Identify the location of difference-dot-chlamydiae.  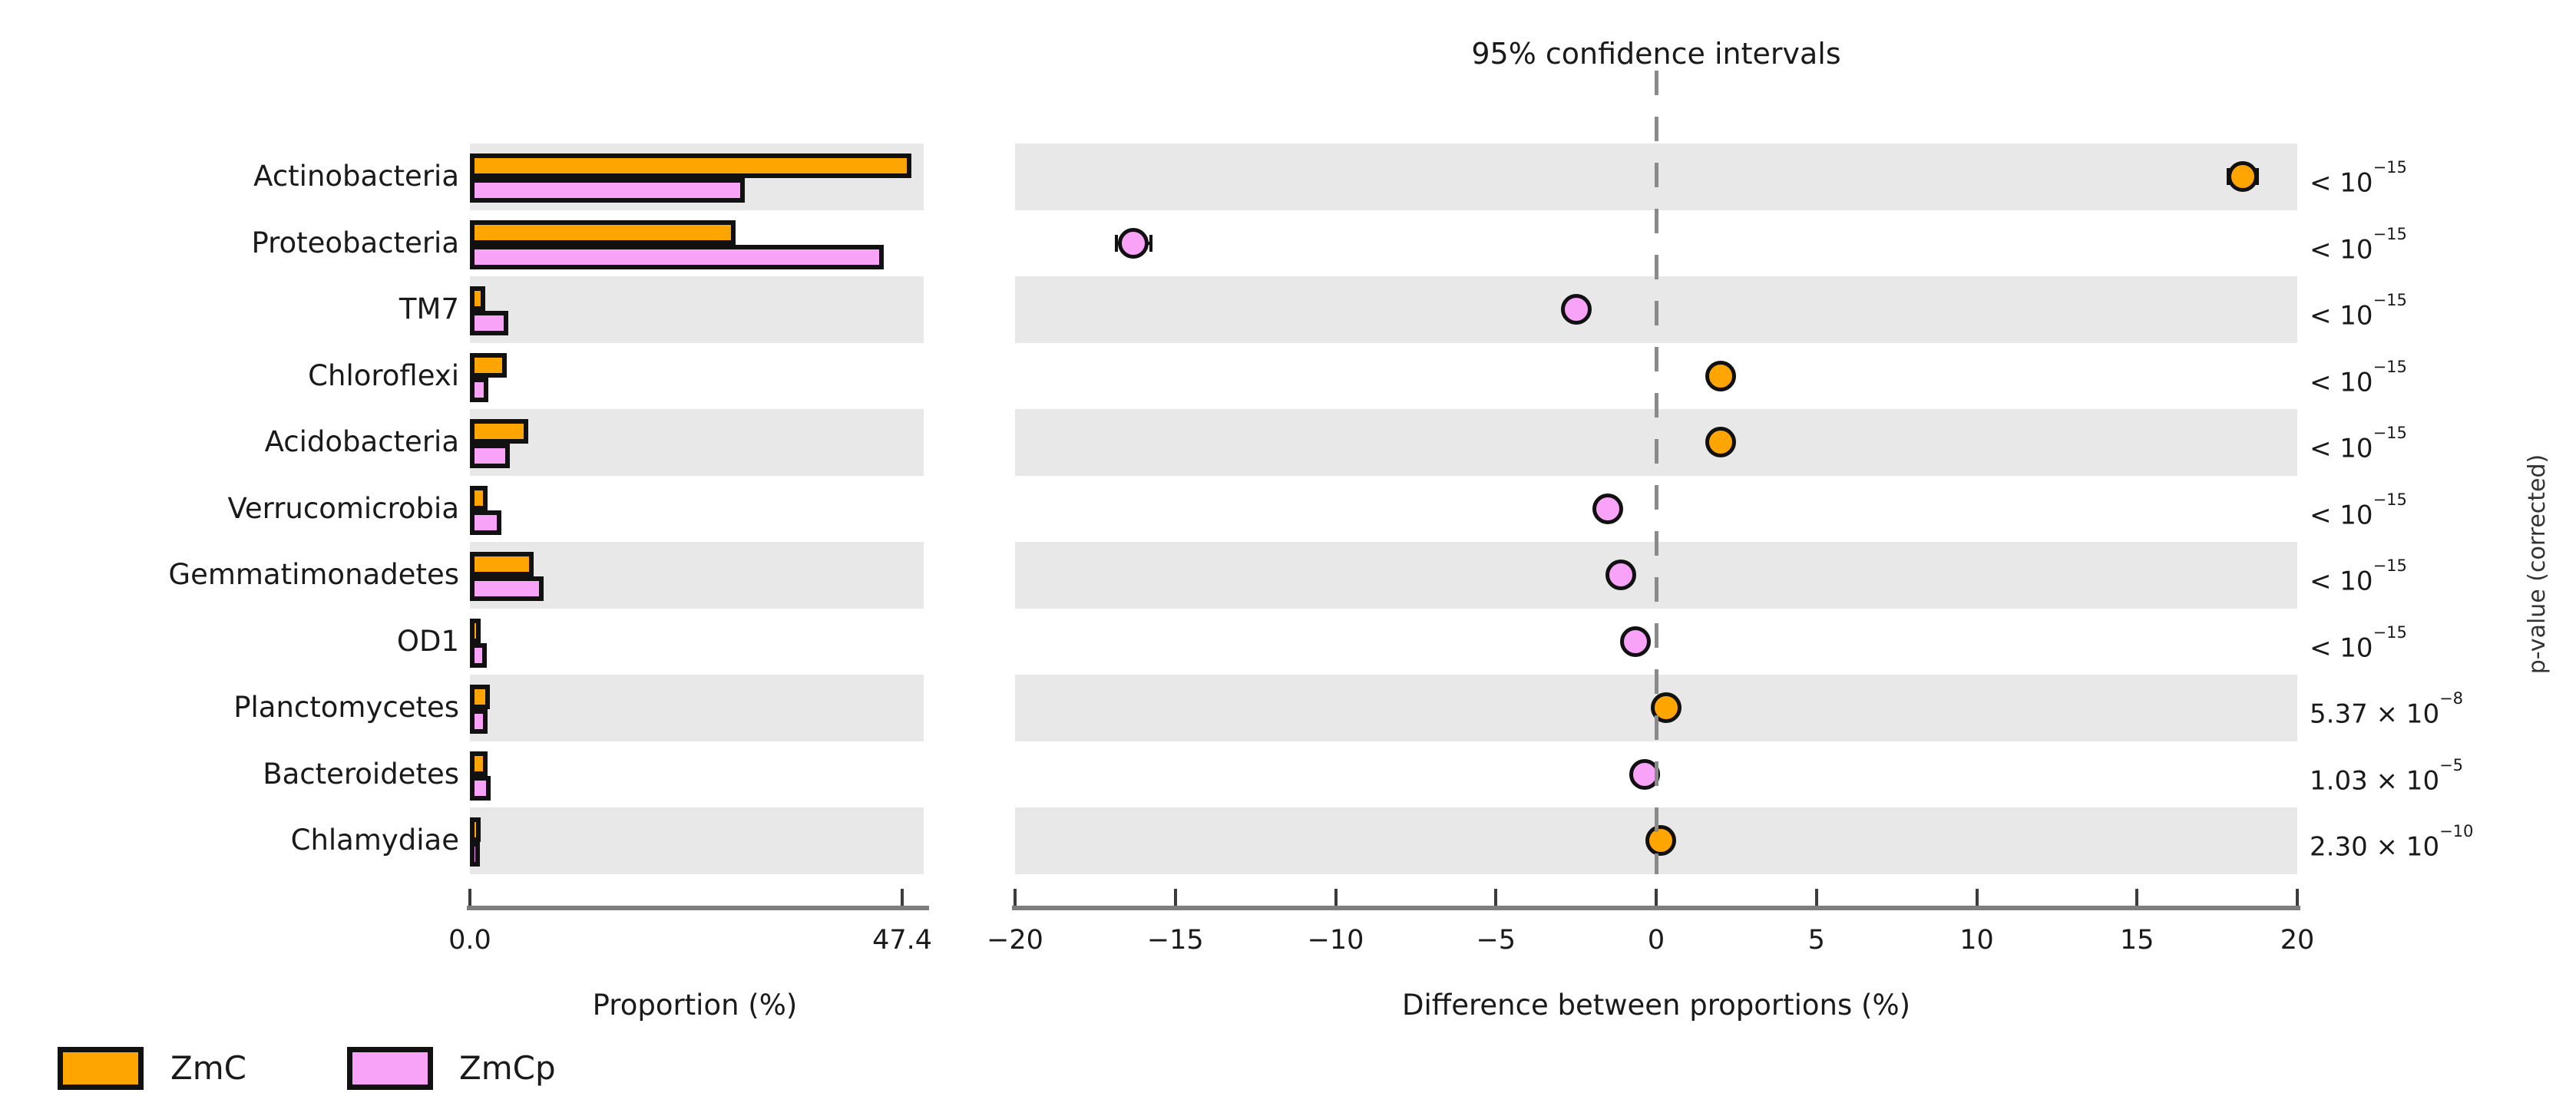
(1661, 840).